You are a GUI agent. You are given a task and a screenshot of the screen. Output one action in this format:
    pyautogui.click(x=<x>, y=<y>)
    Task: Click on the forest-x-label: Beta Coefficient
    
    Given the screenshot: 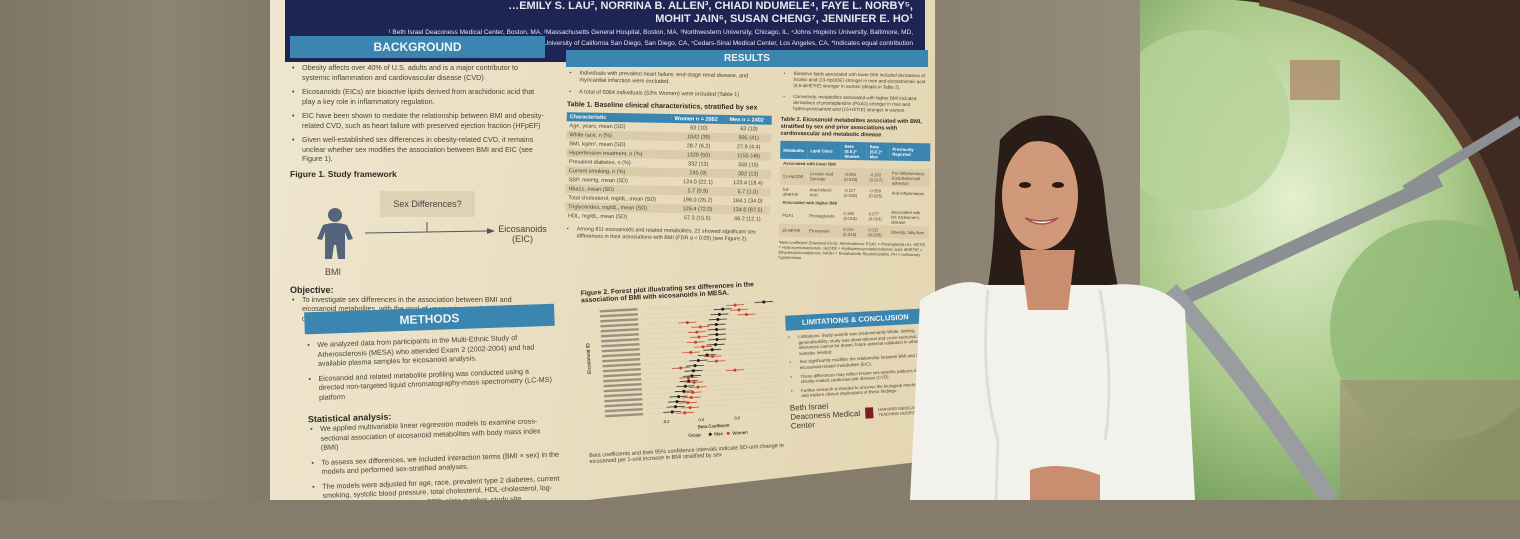 What is the action you would take?
    pyautogui.click(x=714, y=426)
    